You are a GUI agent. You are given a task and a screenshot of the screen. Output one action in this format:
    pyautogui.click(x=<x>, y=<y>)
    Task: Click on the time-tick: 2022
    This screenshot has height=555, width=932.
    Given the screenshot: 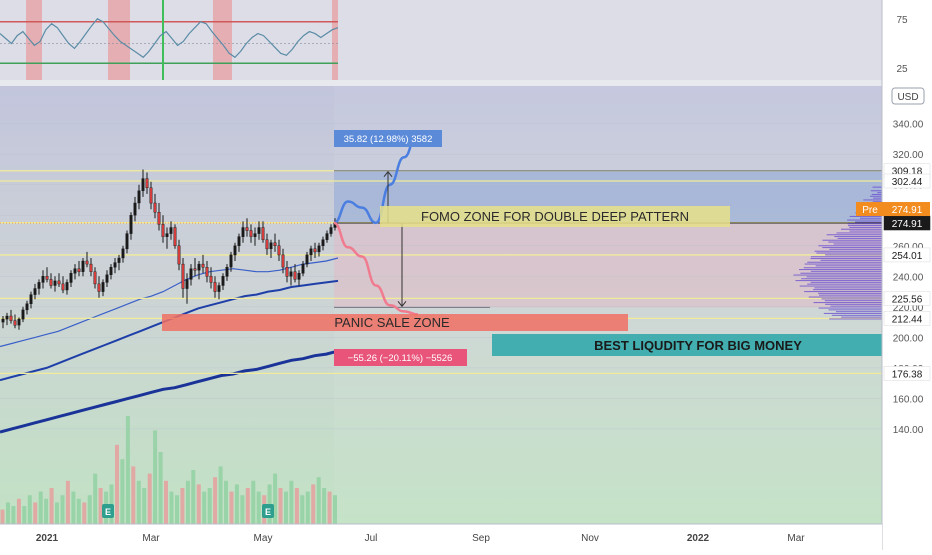 What is the action you would take?
    pyautogui.click(x=698, y=538)
    